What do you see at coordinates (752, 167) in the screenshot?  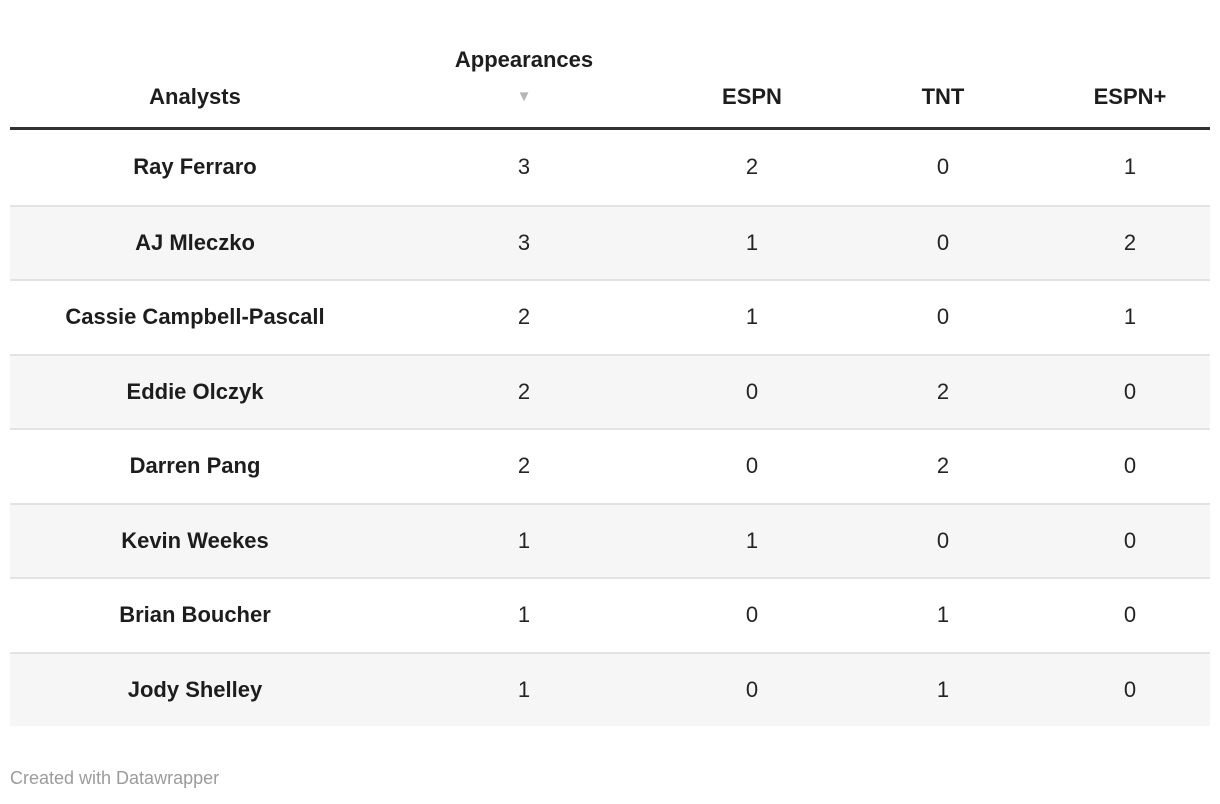 I see `espn-cell: 2` at bounding box center [752, 167].